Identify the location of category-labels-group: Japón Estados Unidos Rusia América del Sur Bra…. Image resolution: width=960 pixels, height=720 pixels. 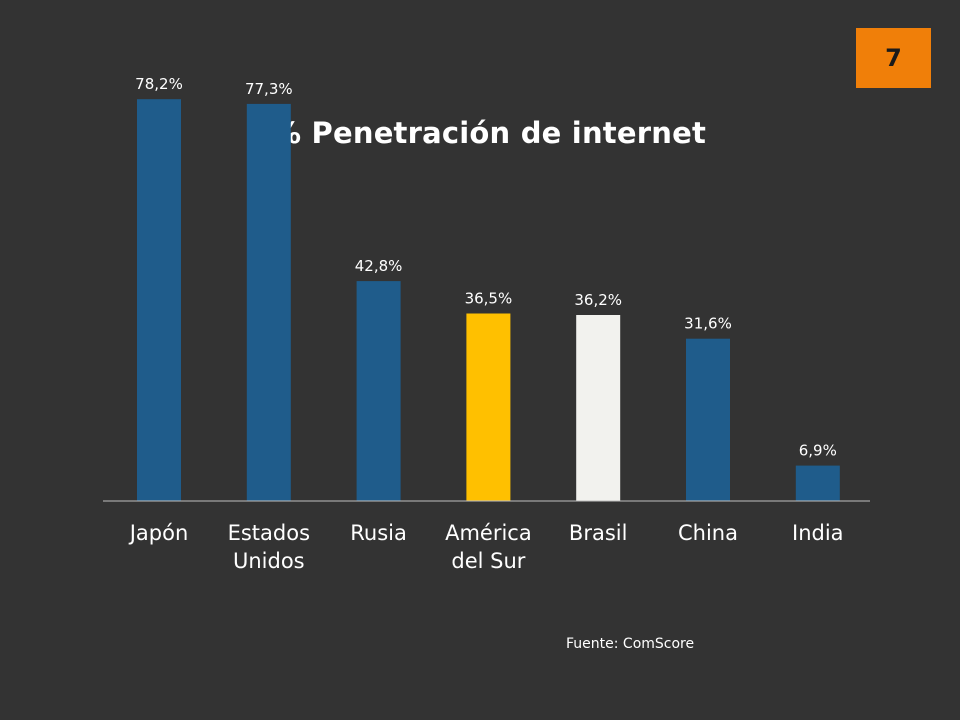
(486, 547).